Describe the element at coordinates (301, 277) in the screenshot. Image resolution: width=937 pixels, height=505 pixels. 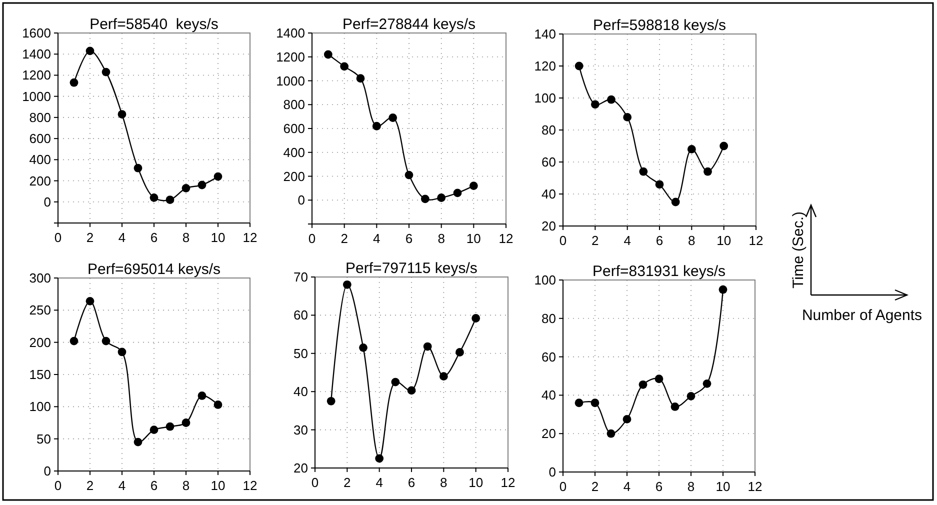
I see `y-tick-label: 70` at that location.